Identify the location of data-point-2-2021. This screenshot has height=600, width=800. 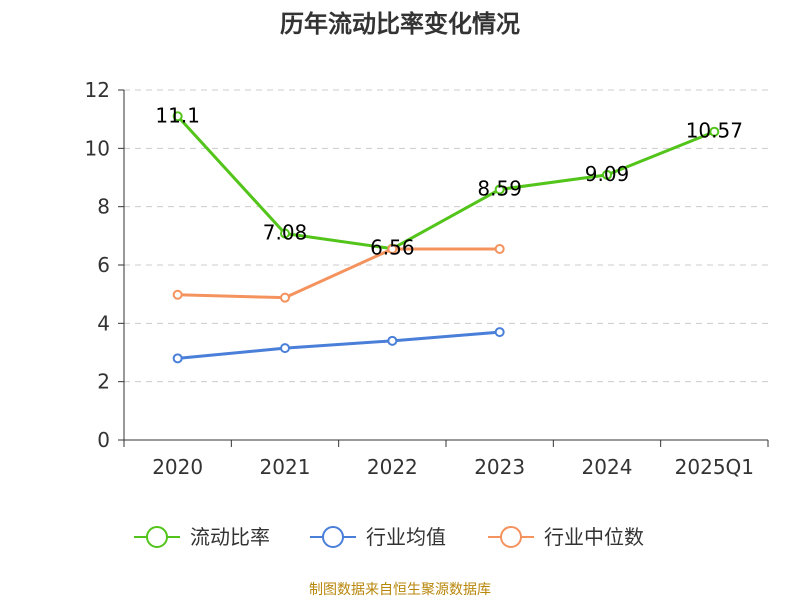
(285, 297).